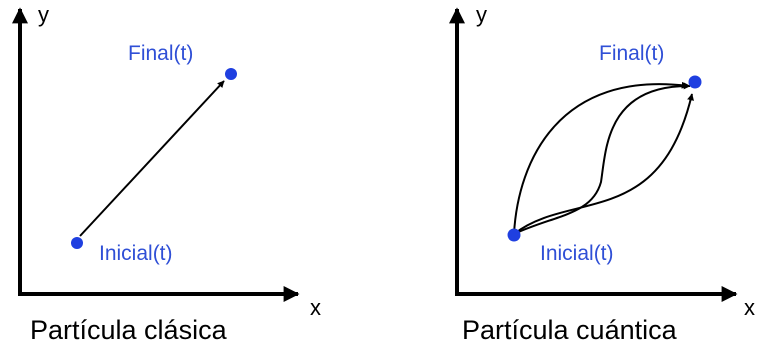 Image resolution: width=759 pixels, height=348 pixels. I want to click on quantum-start-point, so click(514, 235).